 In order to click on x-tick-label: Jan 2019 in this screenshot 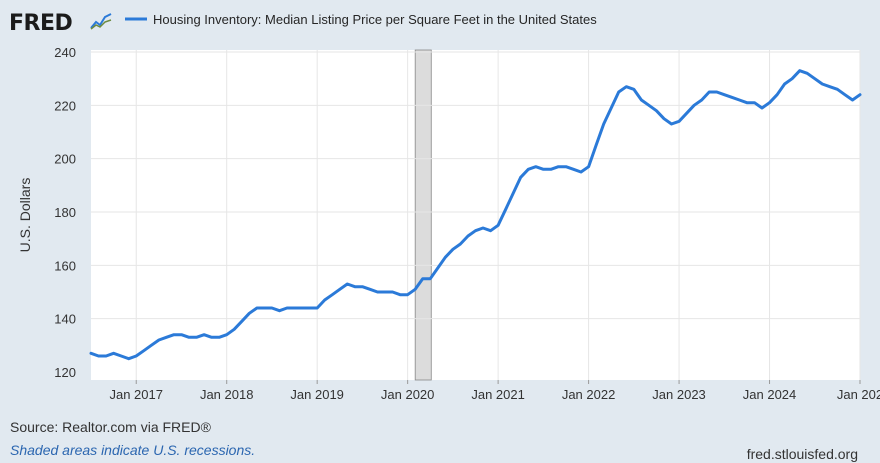, I will do `click(317, 394)`.